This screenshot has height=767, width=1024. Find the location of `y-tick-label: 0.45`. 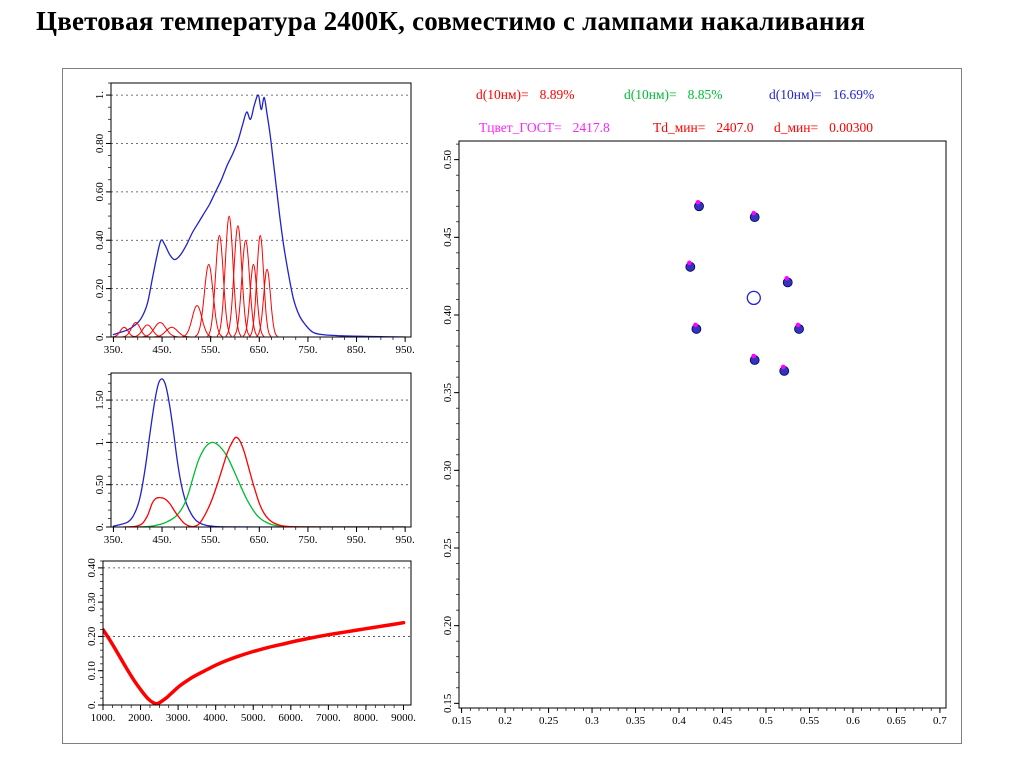

y-tick-label: 0.45 is located at coordinates (448, 237).